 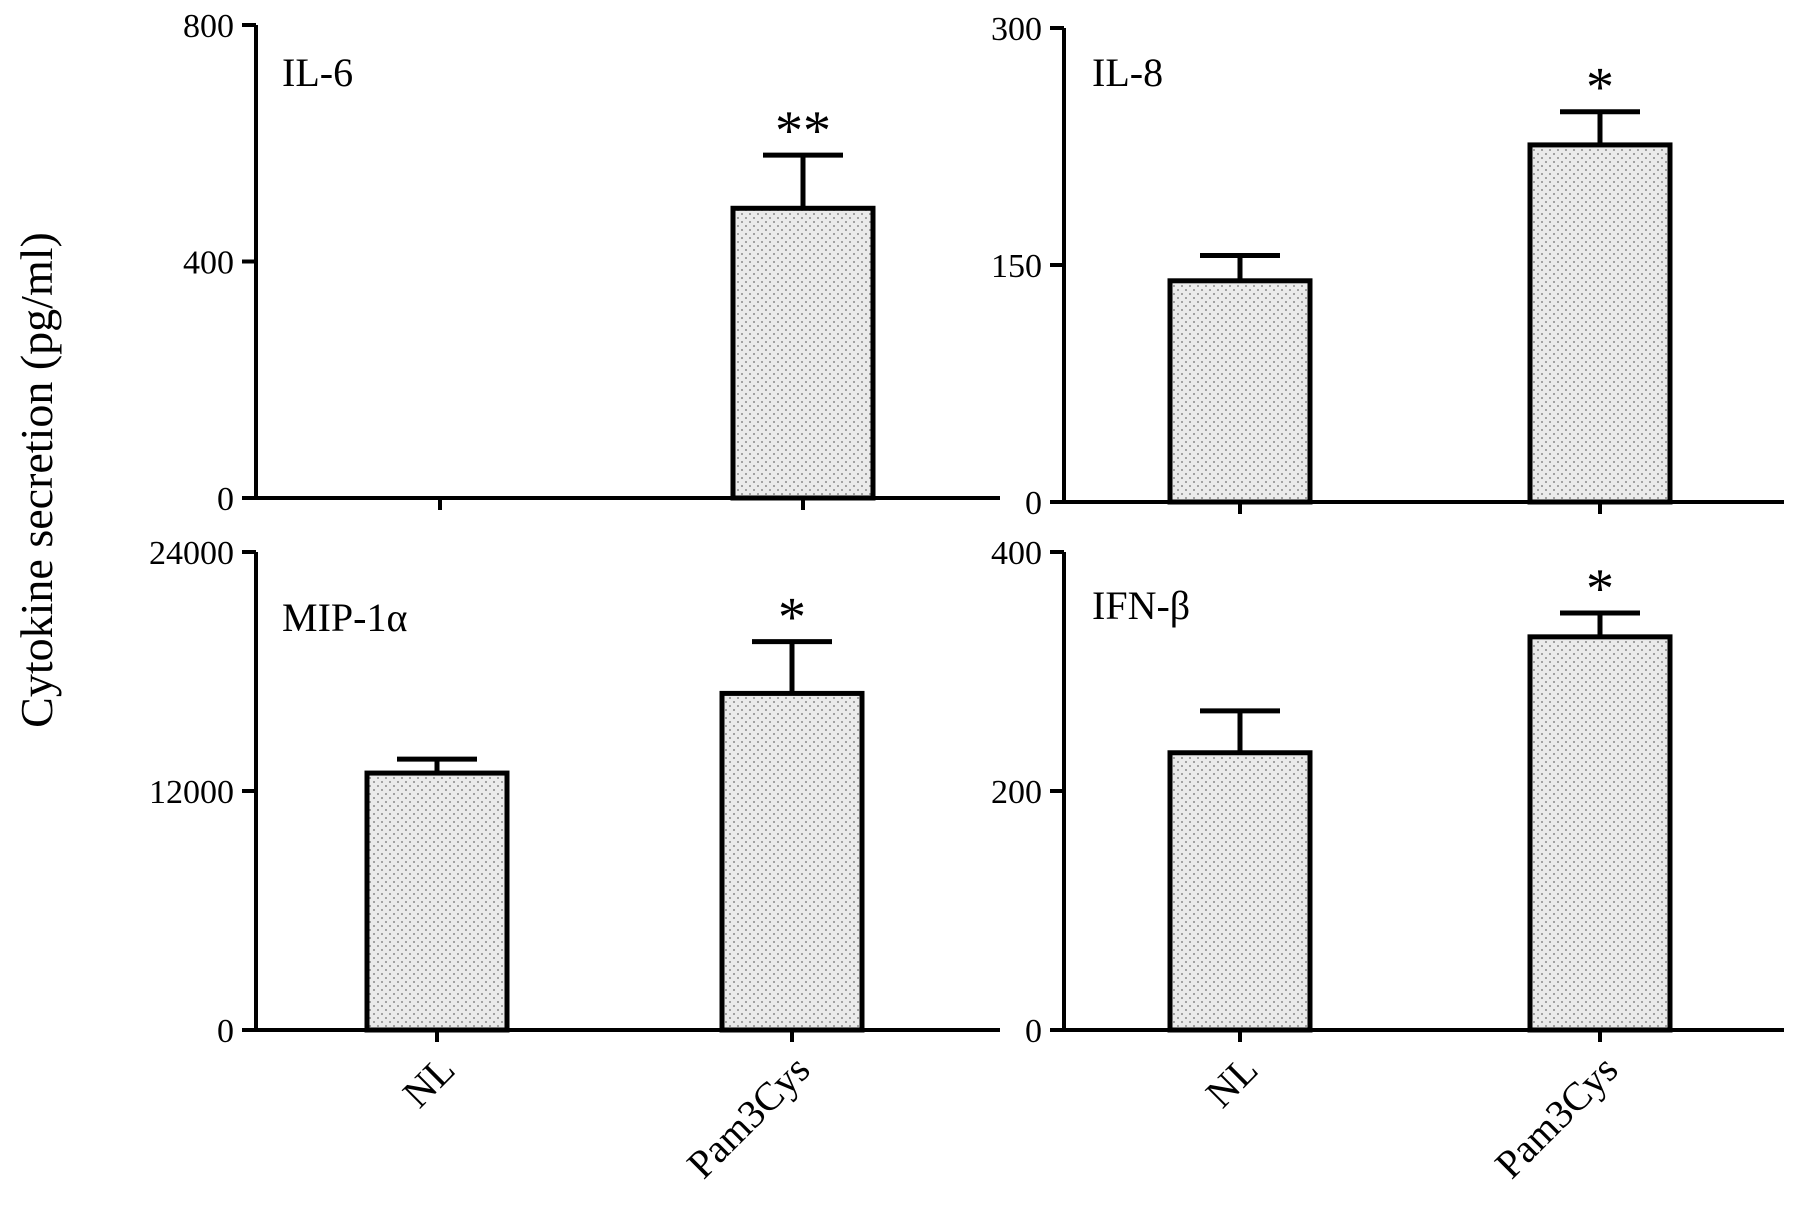 I want to click on panel-label-ifn-b: IFN-β, so click(x=1141, y=605).